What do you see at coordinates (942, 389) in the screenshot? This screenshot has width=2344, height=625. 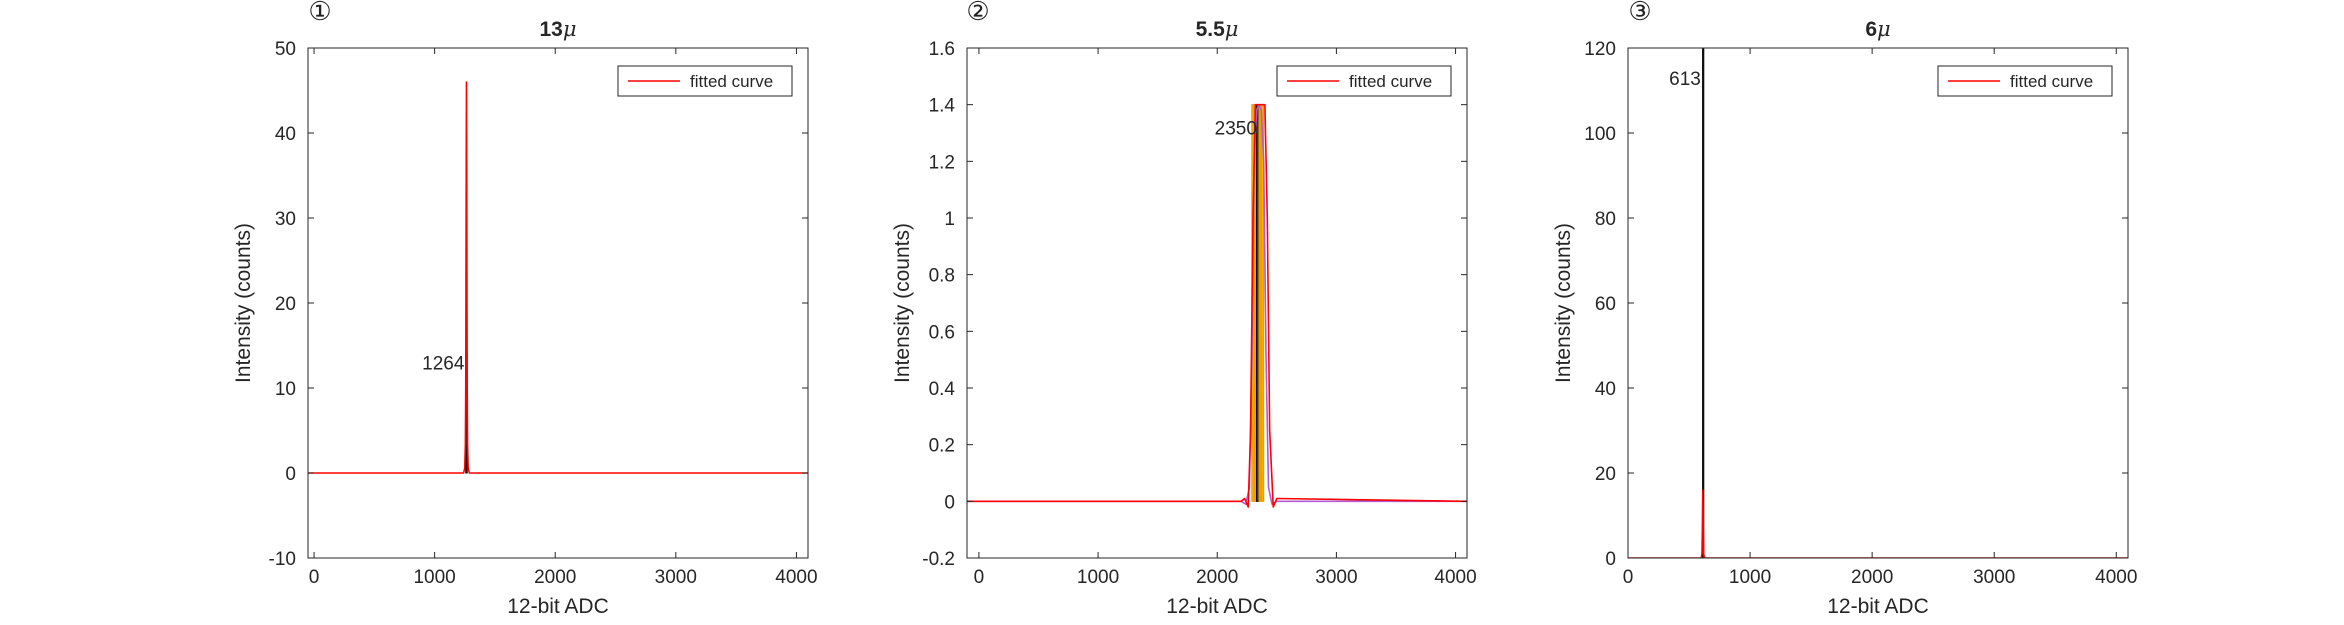 I see `y-tick-label: 0.4` at bounding box center [942, 389].